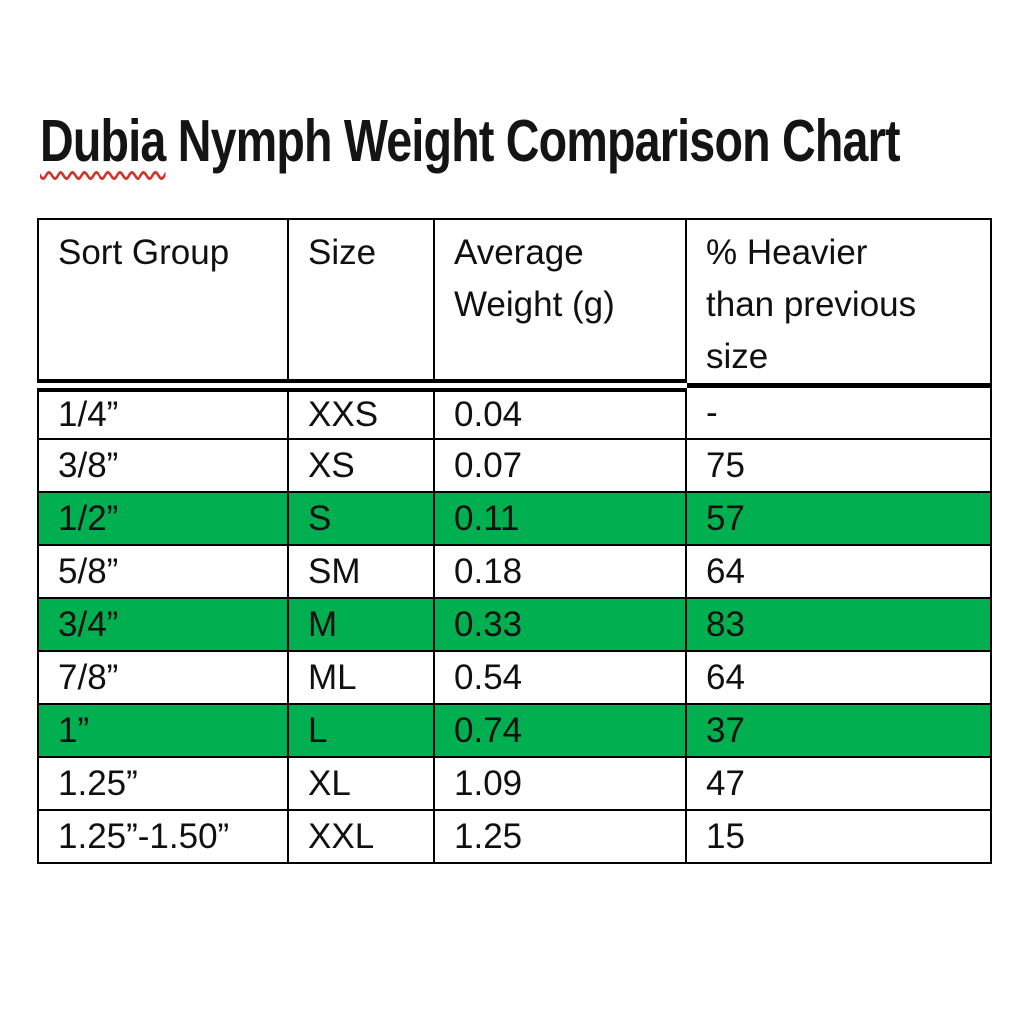  Describe the element at coordinates (361, 836) in the screenshot. I see `cell-size: XXL` at that location.